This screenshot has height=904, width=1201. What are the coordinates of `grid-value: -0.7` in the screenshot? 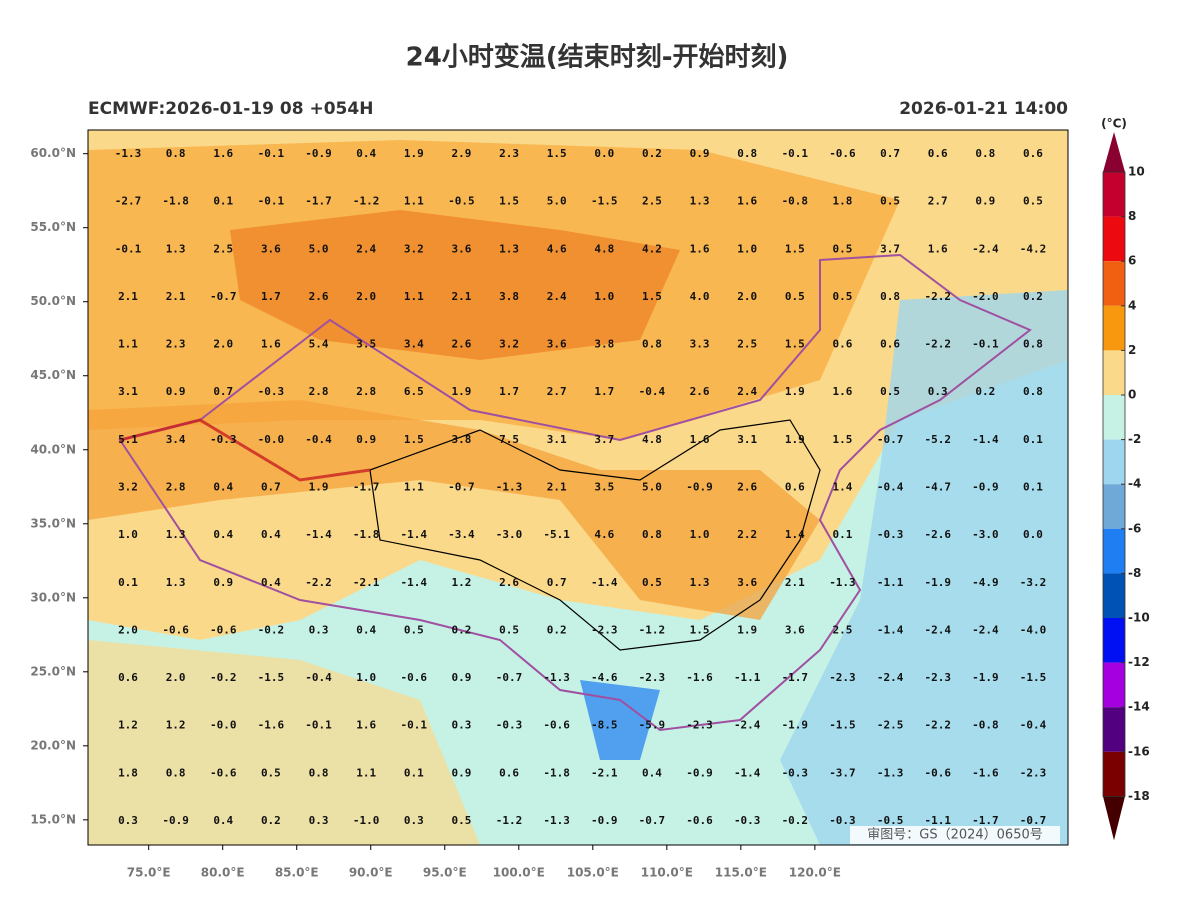 It's located at (1033, 820).